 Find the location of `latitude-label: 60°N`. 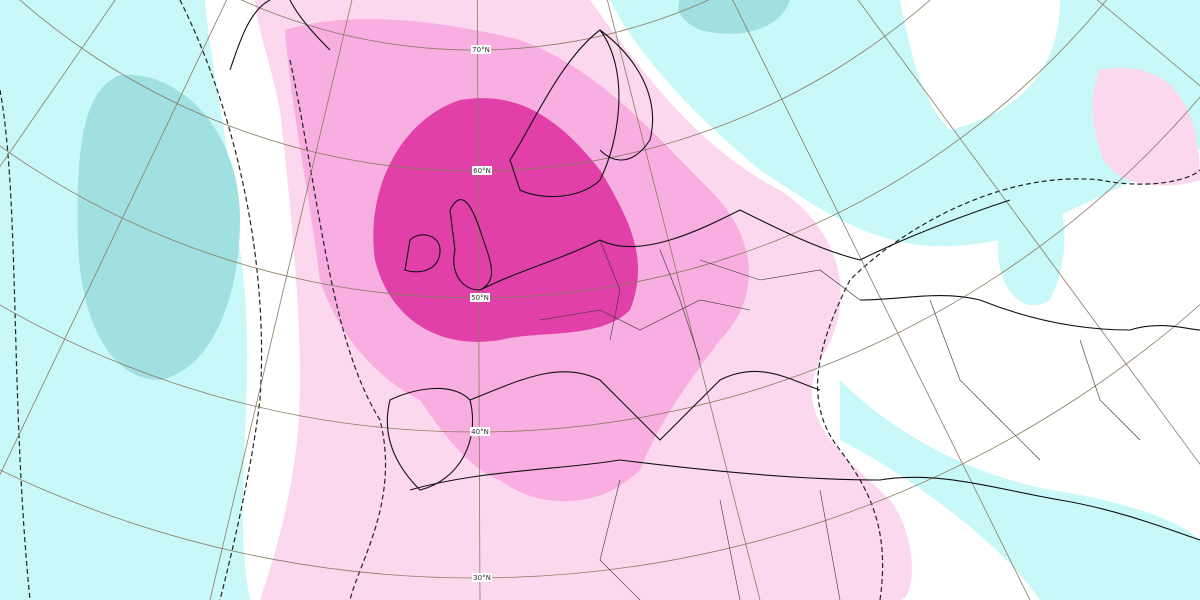

latitude-label: 60°N is located at coordinates (482, 171).